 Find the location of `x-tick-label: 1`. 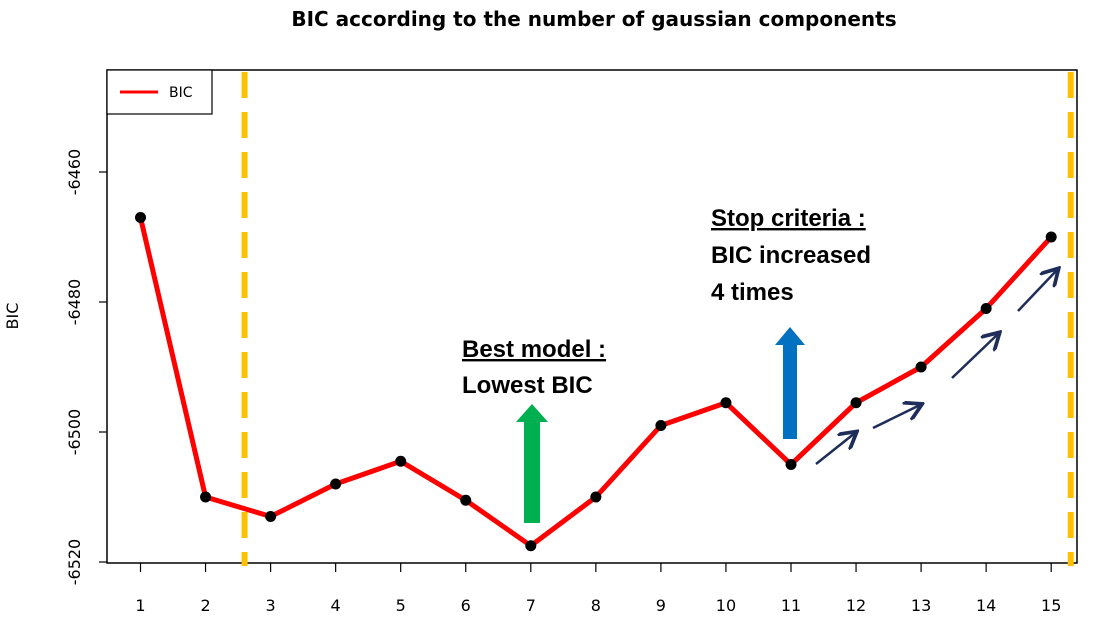

x-tick-label: 1 is located at coordinates (140, 605).